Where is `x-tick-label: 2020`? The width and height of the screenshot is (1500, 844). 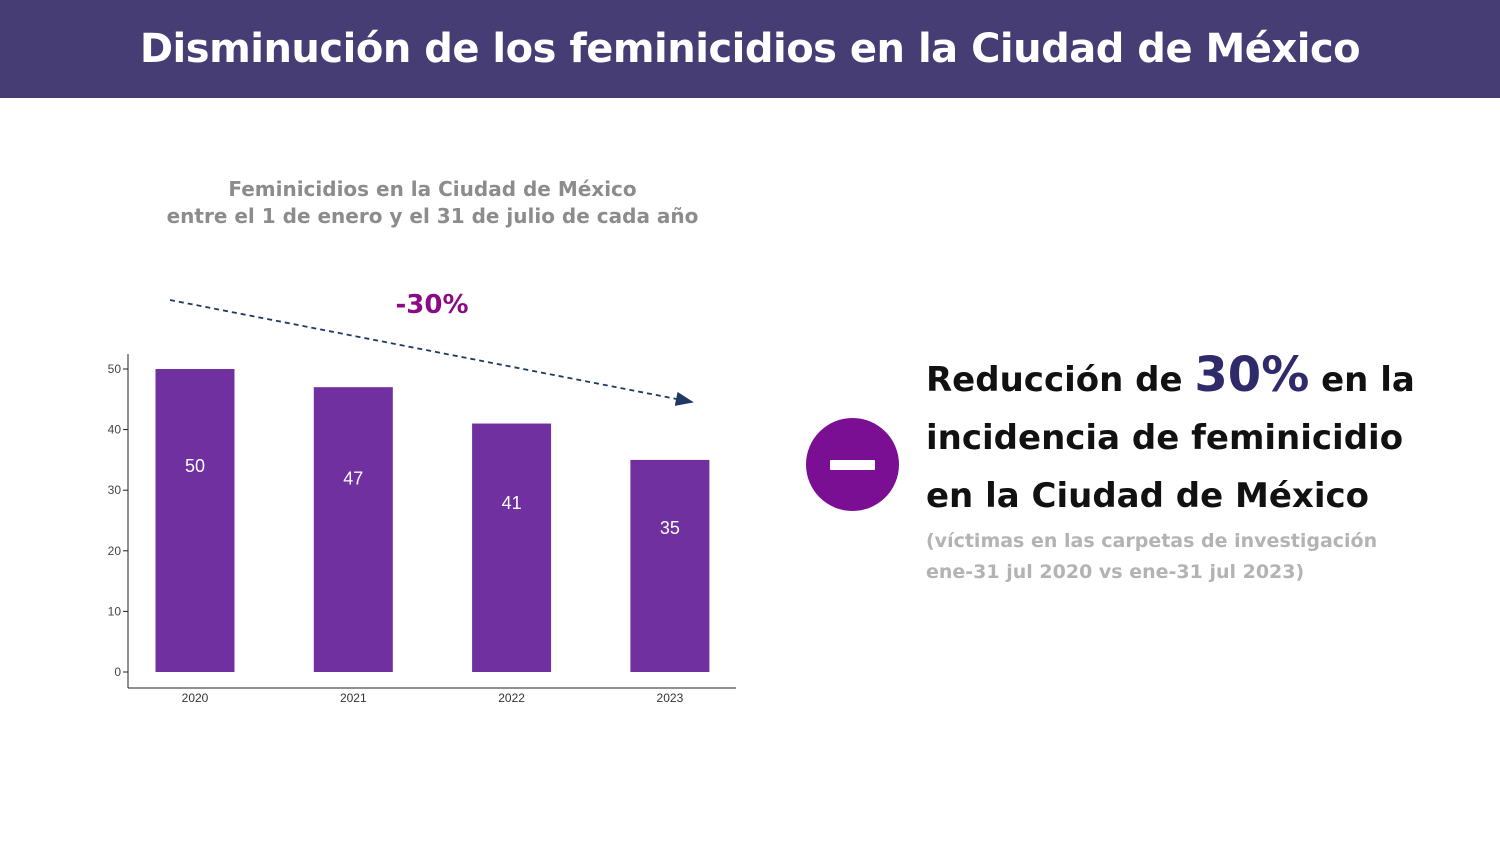
x-tick-label: 2020 is located at coordinates (195, 698).